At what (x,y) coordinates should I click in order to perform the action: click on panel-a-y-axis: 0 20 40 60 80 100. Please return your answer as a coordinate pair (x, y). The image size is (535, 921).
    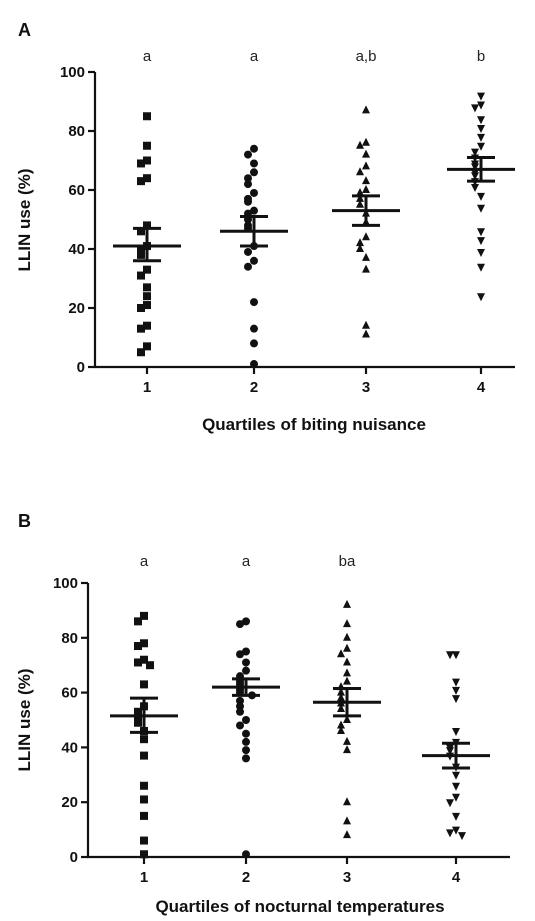
    Looking at the image, I should click on (78, 220).